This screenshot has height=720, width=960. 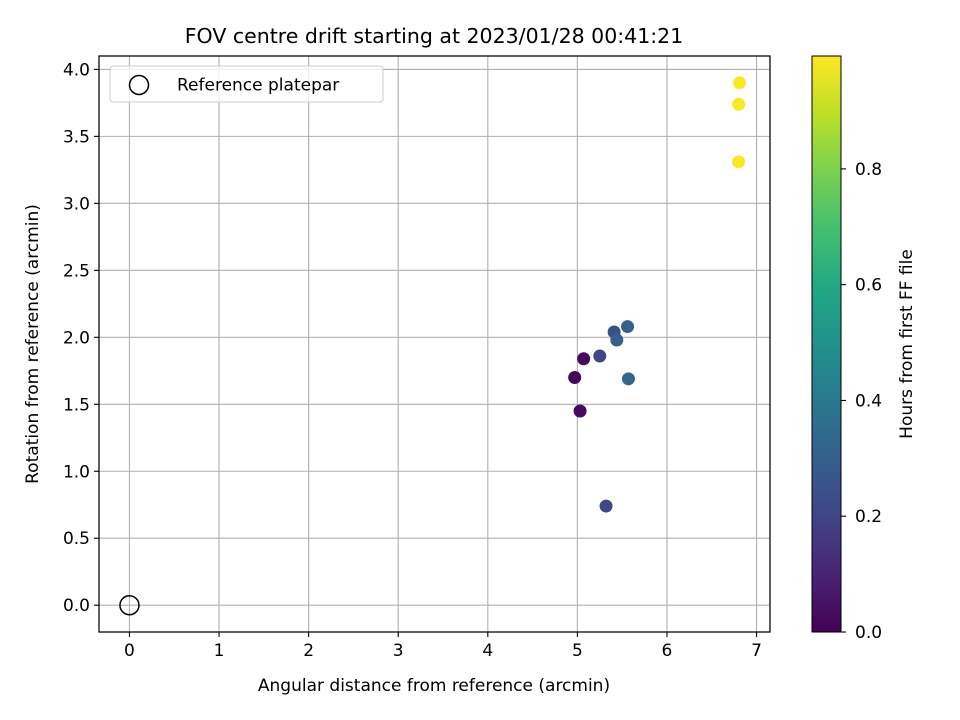 I want to click on colorbar-tick-label: 0.8, so click(x=868, y=170).